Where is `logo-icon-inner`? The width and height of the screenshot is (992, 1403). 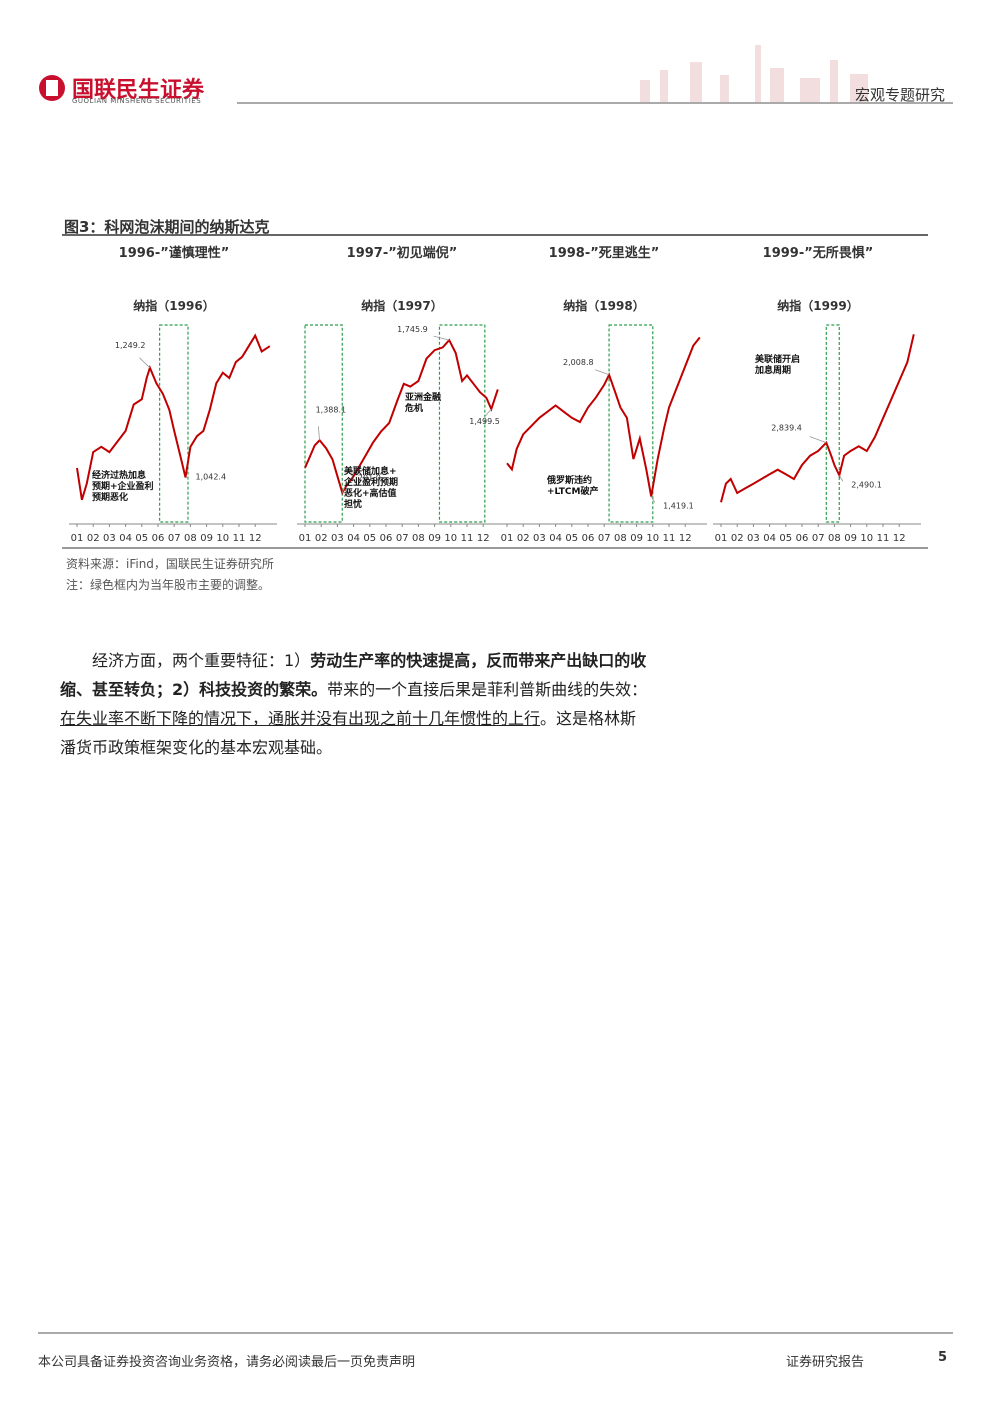
logo-icon-inner is located at coordinates (52, 88).